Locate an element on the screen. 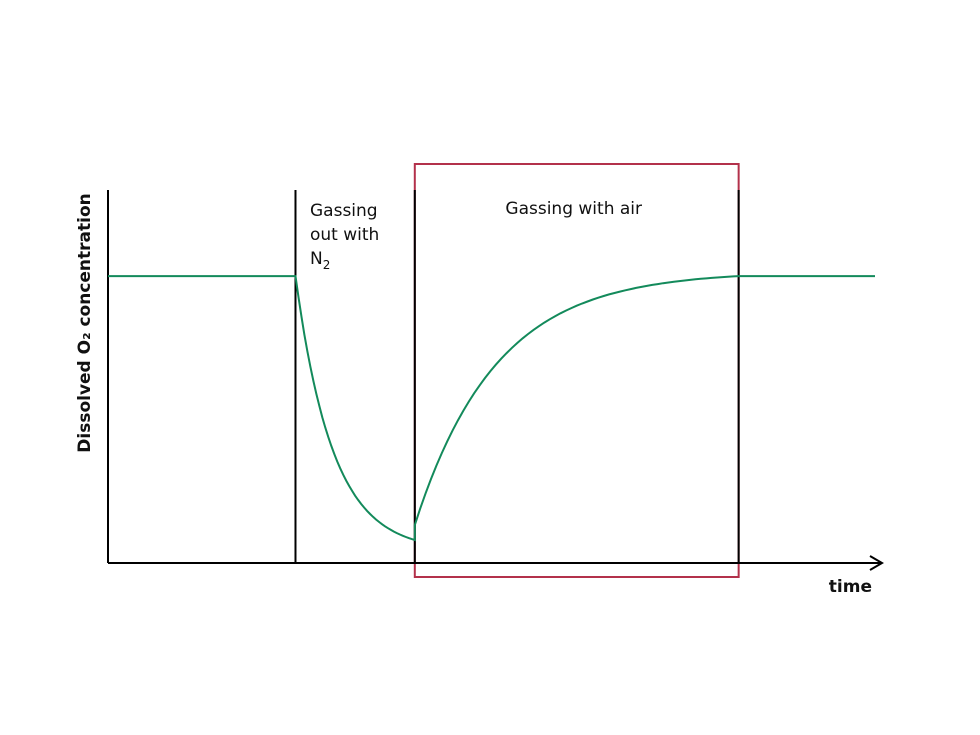 This screenshot has width=980, height=735. y-axis-title: Dissolved O₂ concentration is located at coordinates (85, 322).